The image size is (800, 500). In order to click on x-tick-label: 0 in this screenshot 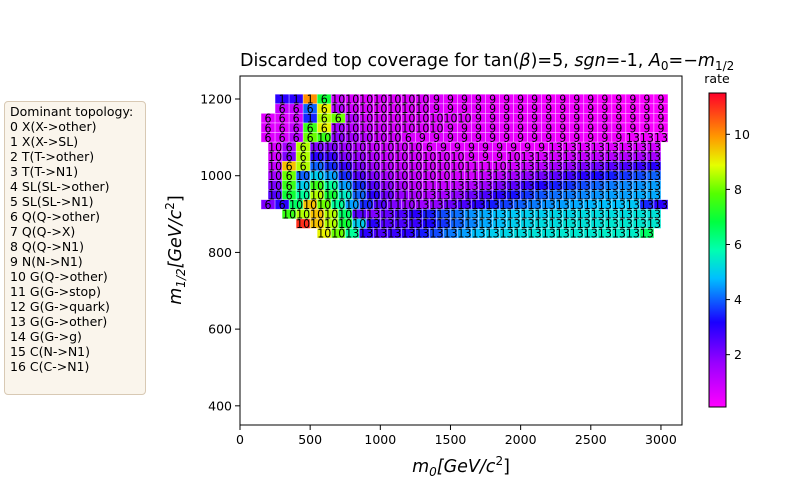, I will do `click(240, 439)`.